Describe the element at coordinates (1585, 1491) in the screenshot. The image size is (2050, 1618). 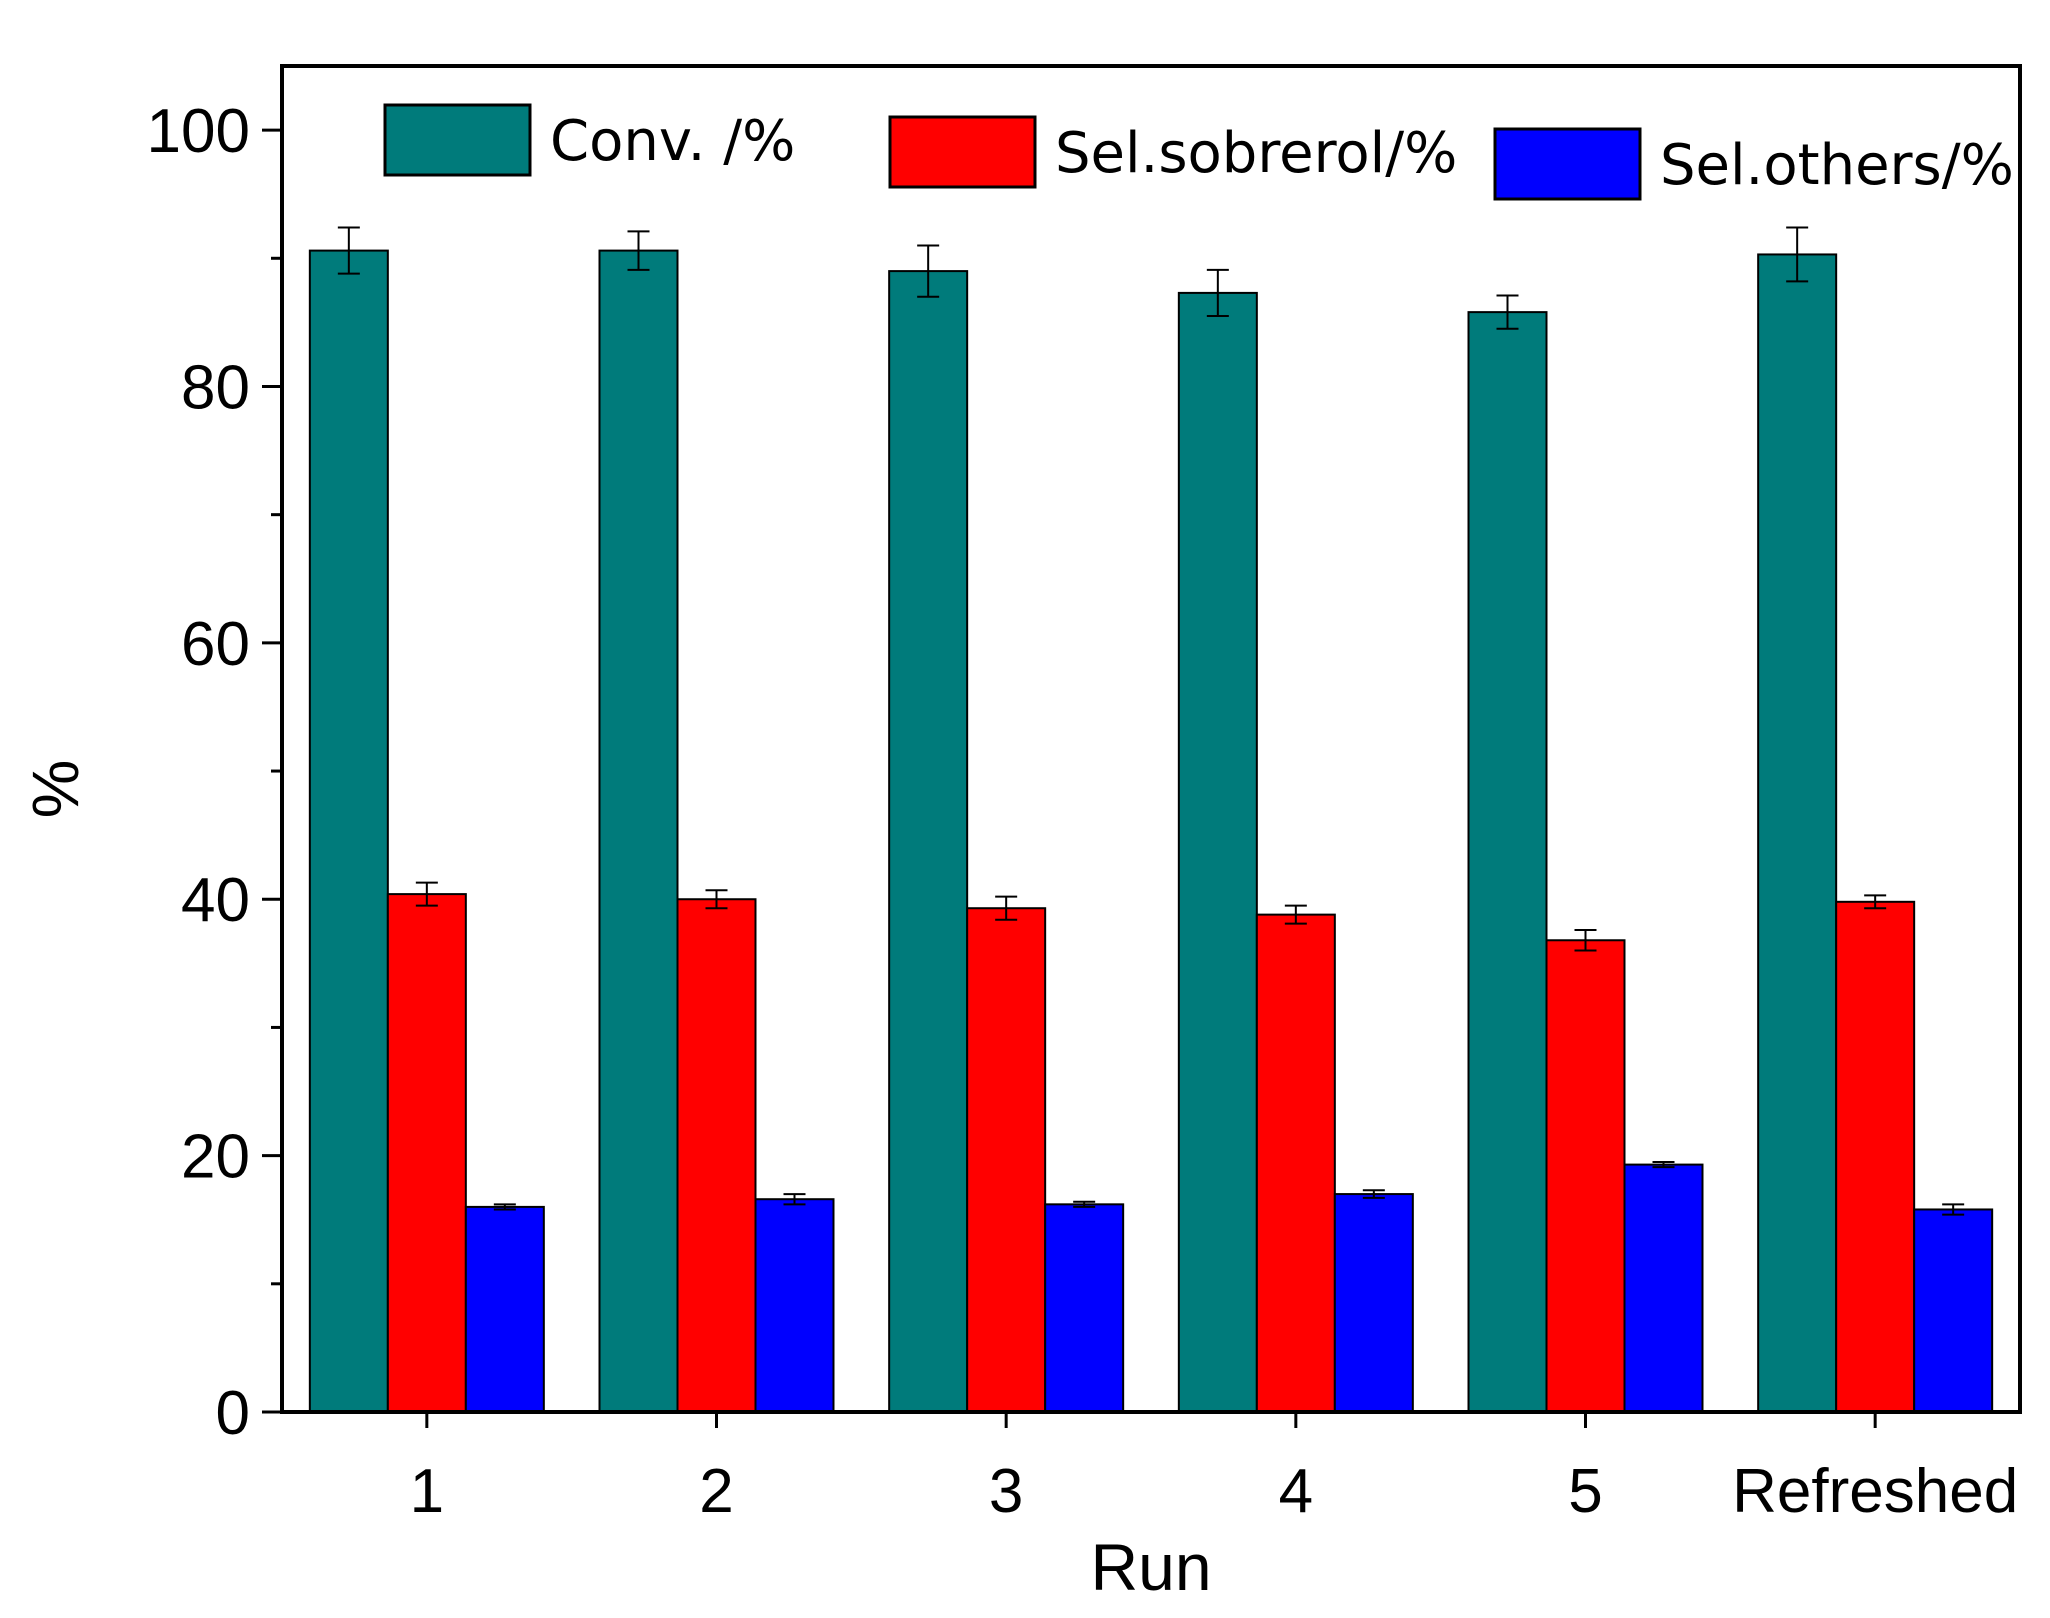
I see `x-tick-label-5: 5` at that location.